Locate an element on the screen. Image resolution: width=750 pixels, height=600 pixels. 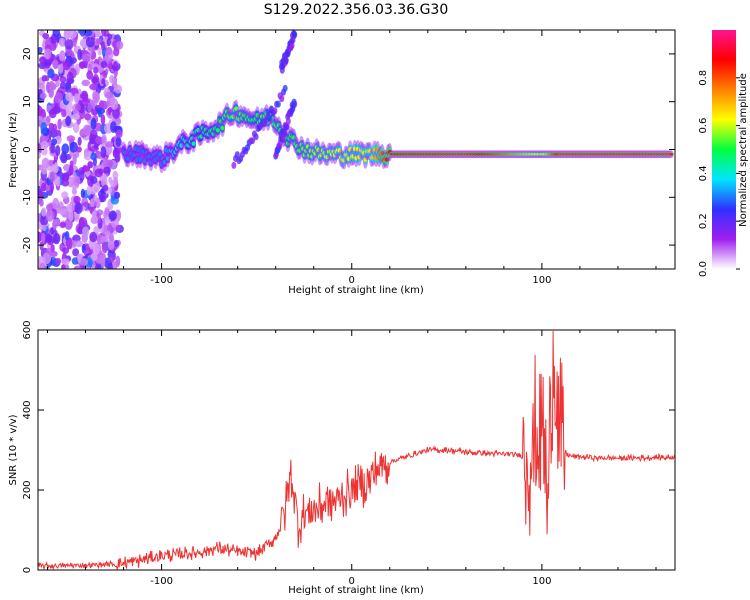
spectrogram-x-label: Height of straight line (km) is located at coordinates (356, 290).